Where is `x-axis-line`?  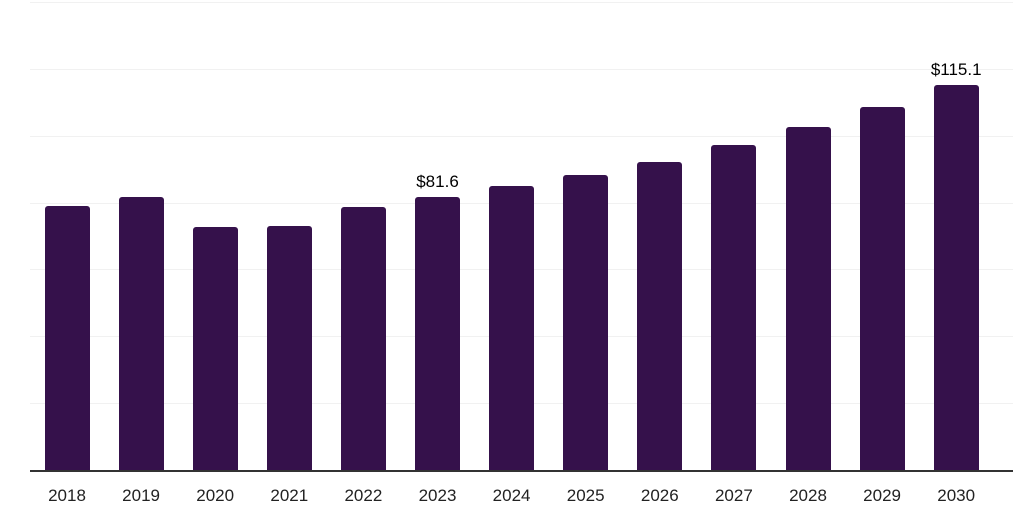
x-axis-line is located at coordinates (521, 471).